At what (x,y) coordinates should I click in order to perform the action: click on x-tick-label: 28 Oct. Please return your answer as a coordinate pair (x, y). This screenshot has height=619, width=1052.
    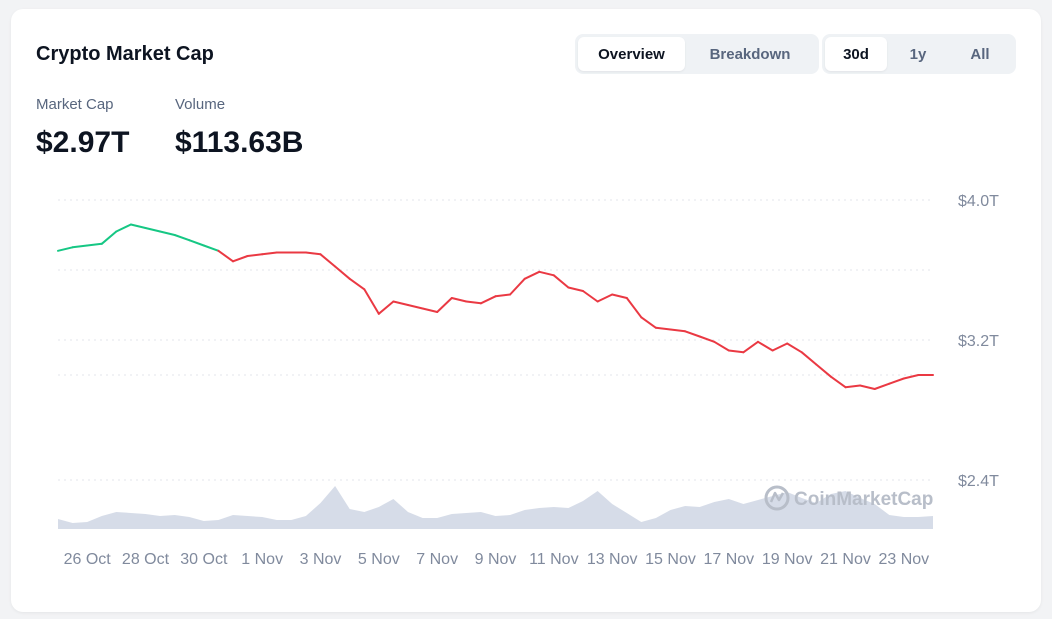
    Looking at the image, I should click on (146, 559).